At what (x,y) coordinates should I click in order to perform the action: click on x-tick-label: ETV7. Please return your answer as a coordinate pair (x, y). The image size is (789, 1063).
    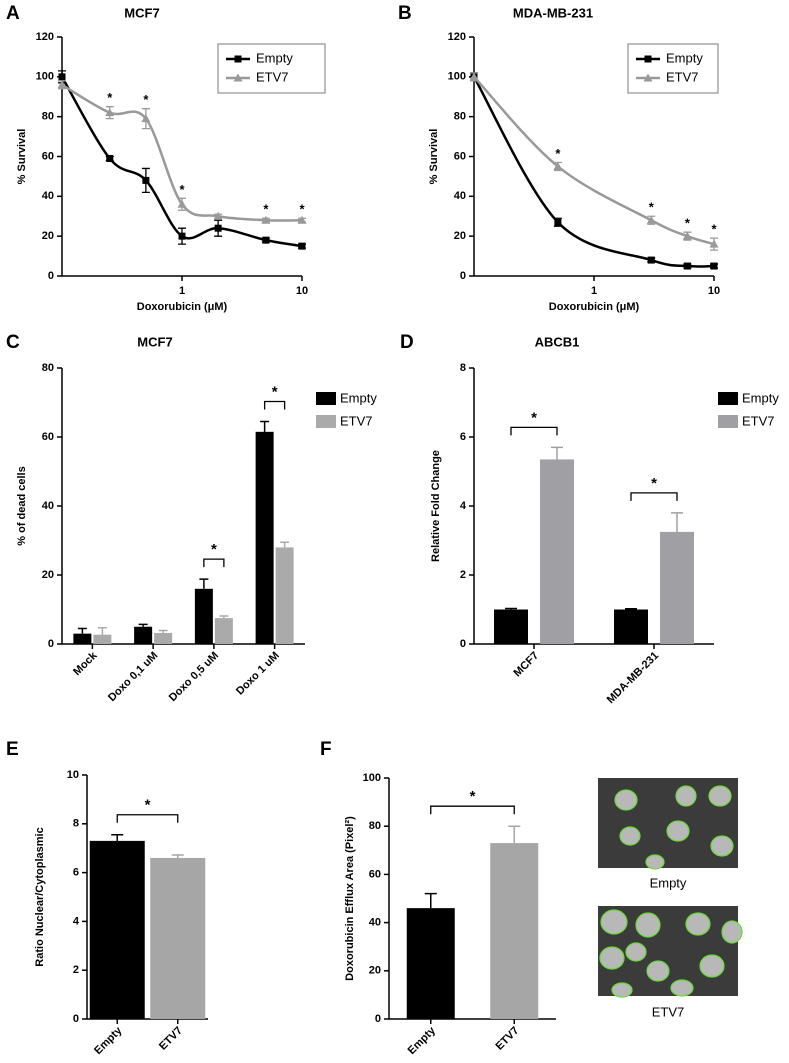
    Looking at the image, I should click on (171, 1039).